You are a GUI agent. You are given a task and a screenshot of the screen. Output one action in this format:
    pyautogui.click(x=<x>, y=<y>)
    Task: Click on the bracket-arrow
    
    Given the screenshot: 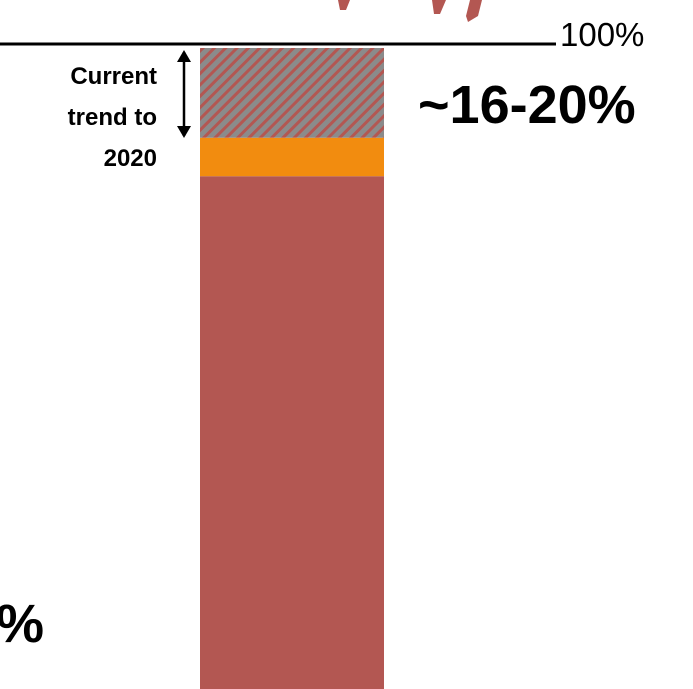 What is the action you would take?
    pyautogui.click(x=184, y=94)
    